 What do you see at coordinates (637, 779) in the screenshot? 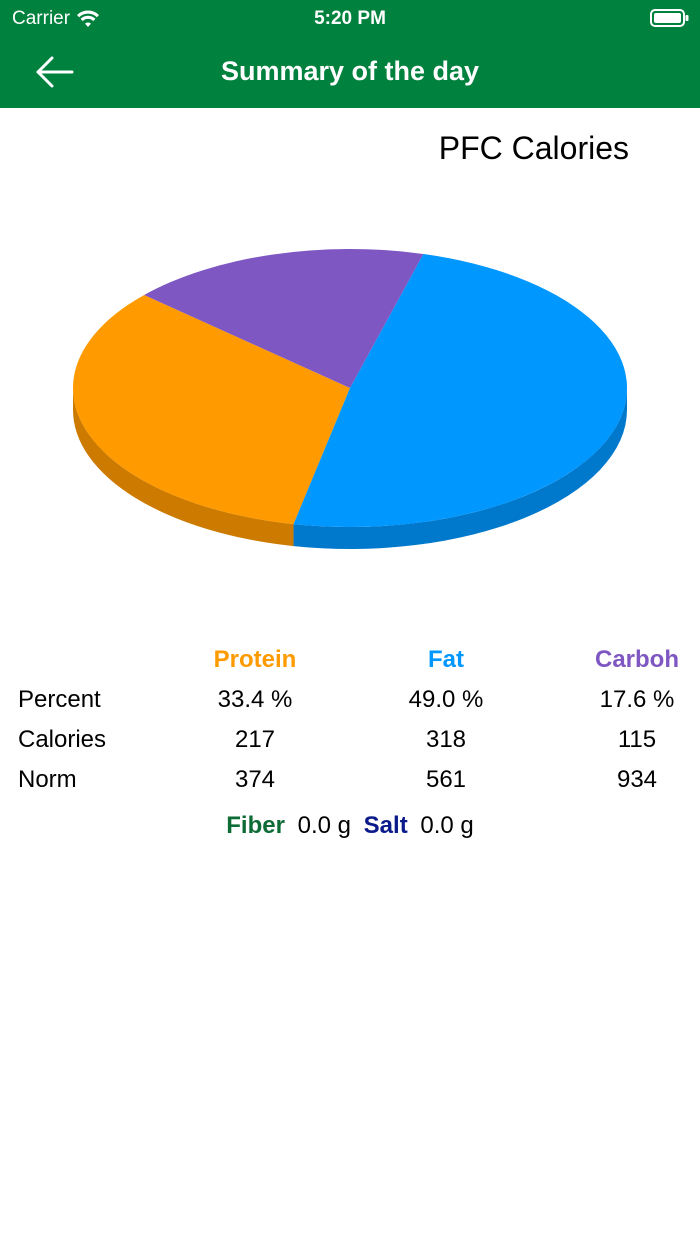
I see `norm-carb: 934` at bounding box center [637, 779].